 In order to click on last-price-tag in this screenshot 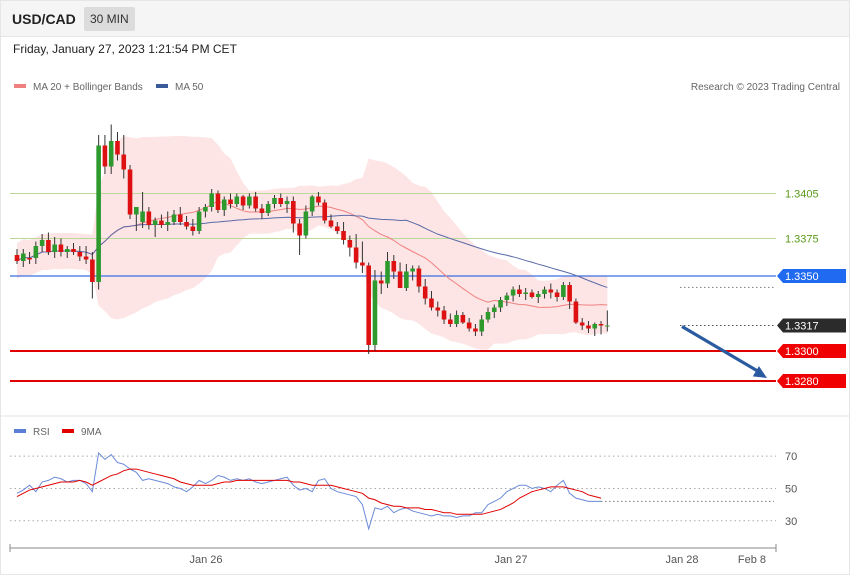, I will do `click(811, 325)`.